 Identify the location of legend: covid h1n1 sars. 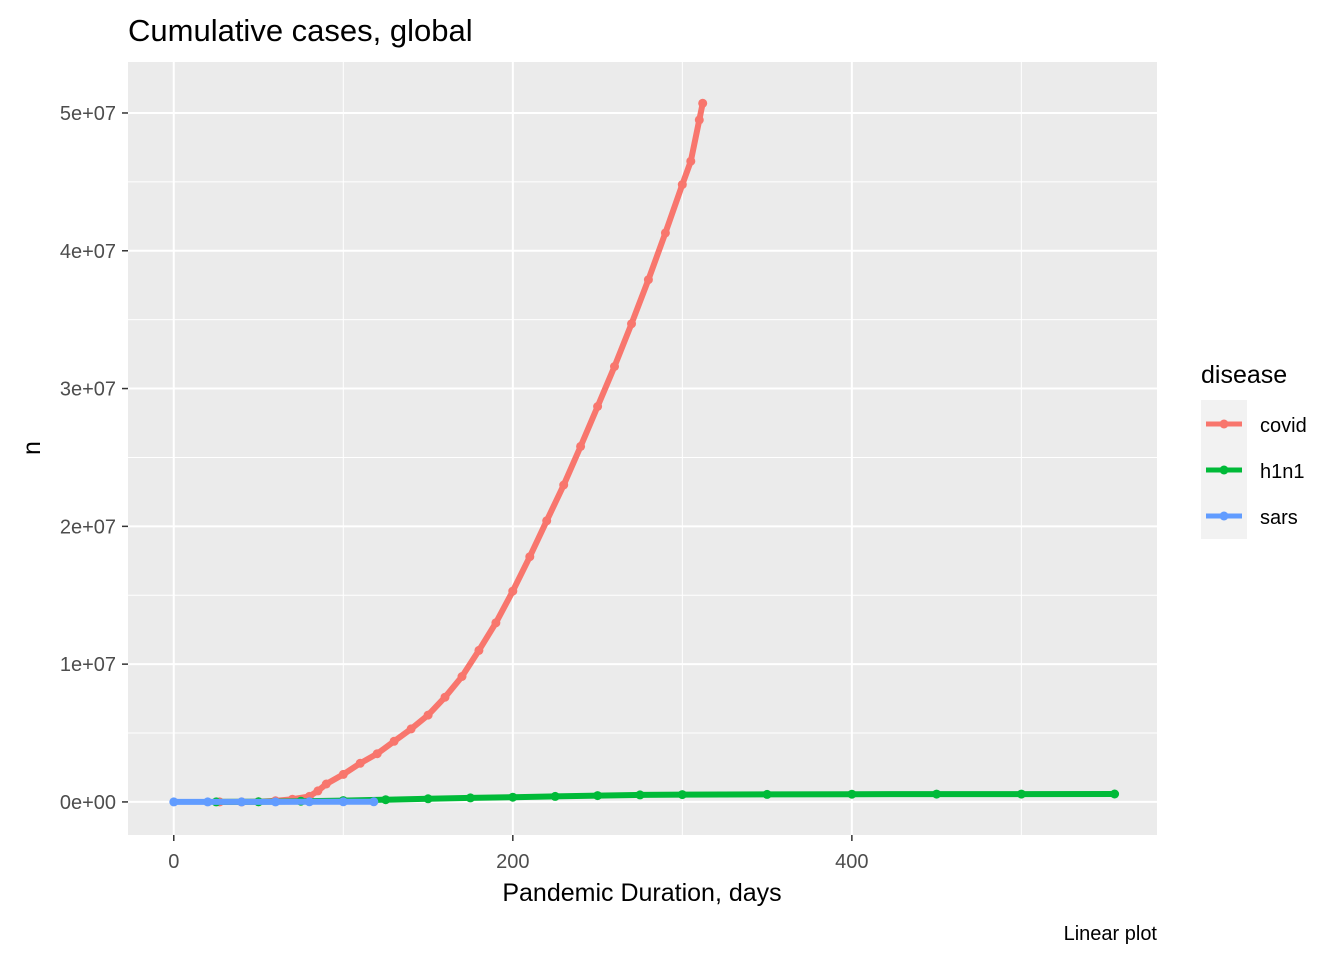
(1256, 472).